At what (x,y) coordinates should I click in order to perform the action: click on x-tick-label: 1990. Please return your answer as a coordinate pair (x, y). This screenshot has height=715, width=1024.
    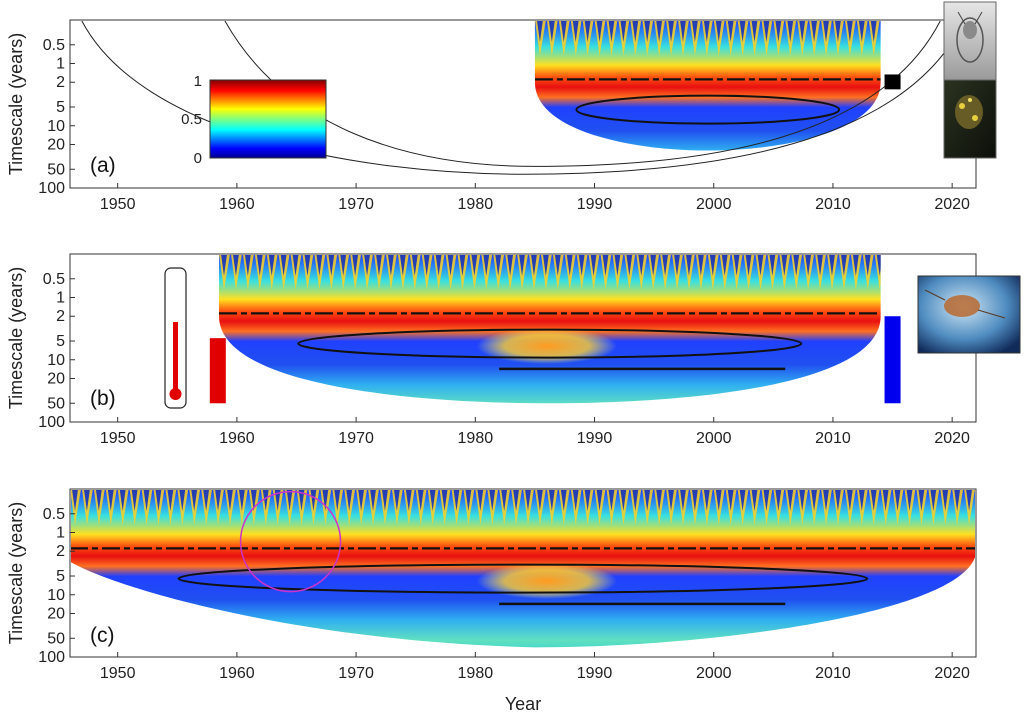
    Looking at the image, I should click on (595, 204).